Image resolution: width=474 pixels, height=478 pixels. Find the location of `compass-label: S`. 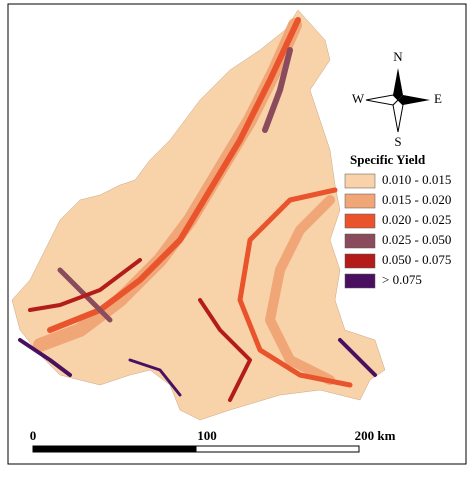

compass-label: S is located at coordinates (397, 141).